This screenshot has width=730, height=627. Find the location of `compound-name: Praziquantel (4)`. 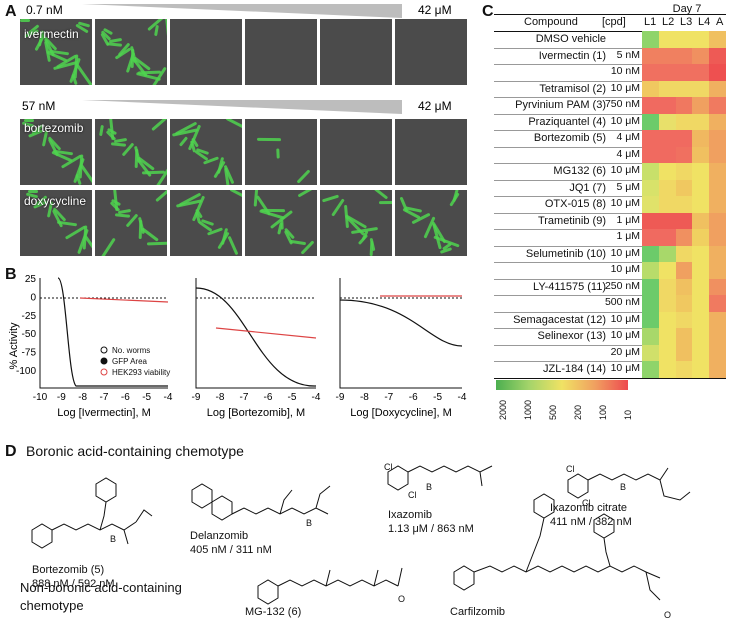

compound-name: Praziquantel (4) is located at coordinates (567, 121).